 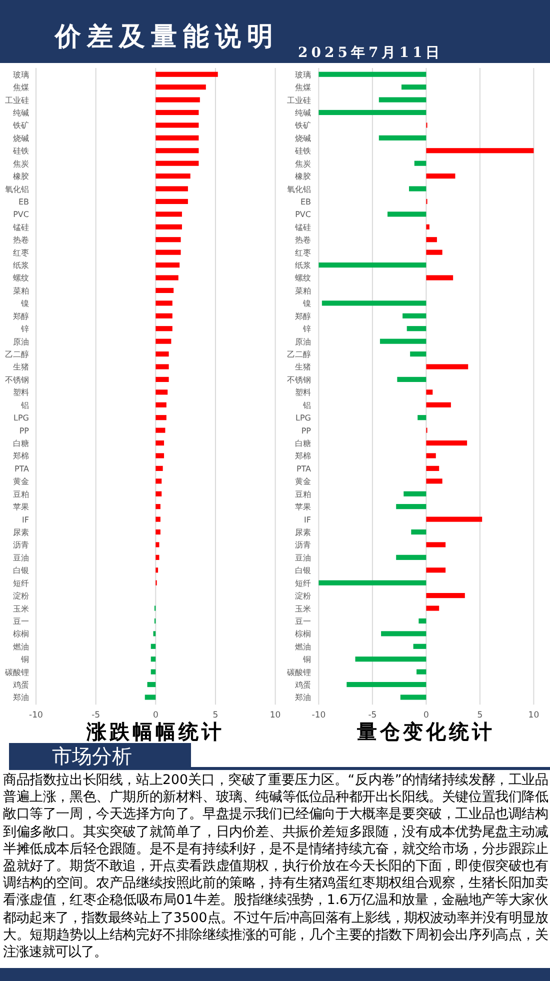 I want to click on y-tick-label: 热卷, so click(x=303, y=240).